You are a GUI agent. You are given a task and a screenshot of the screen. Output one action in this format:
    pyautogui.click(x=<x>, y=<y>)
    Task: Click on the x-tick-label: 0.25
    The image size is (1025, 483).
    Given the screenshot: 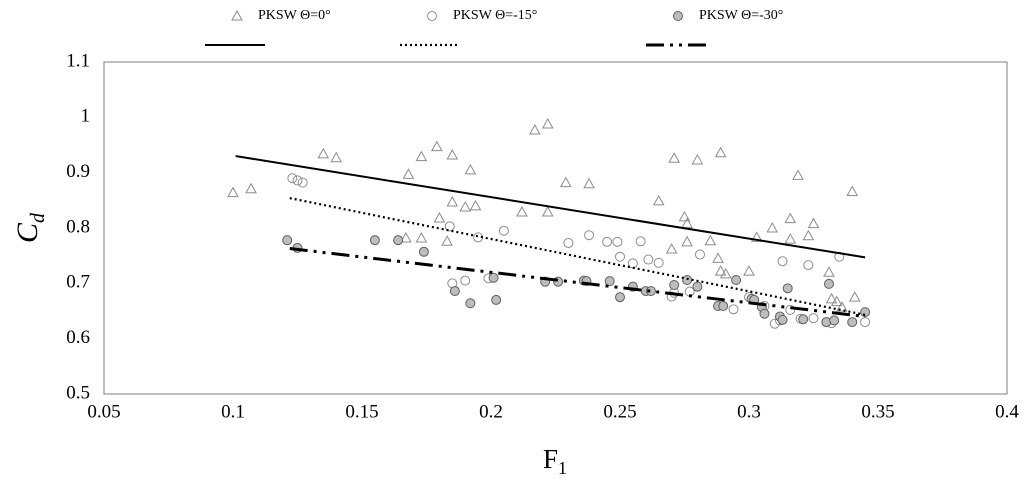 What is the action you would take?
    pyautogui.click(x=619, y=411)
    